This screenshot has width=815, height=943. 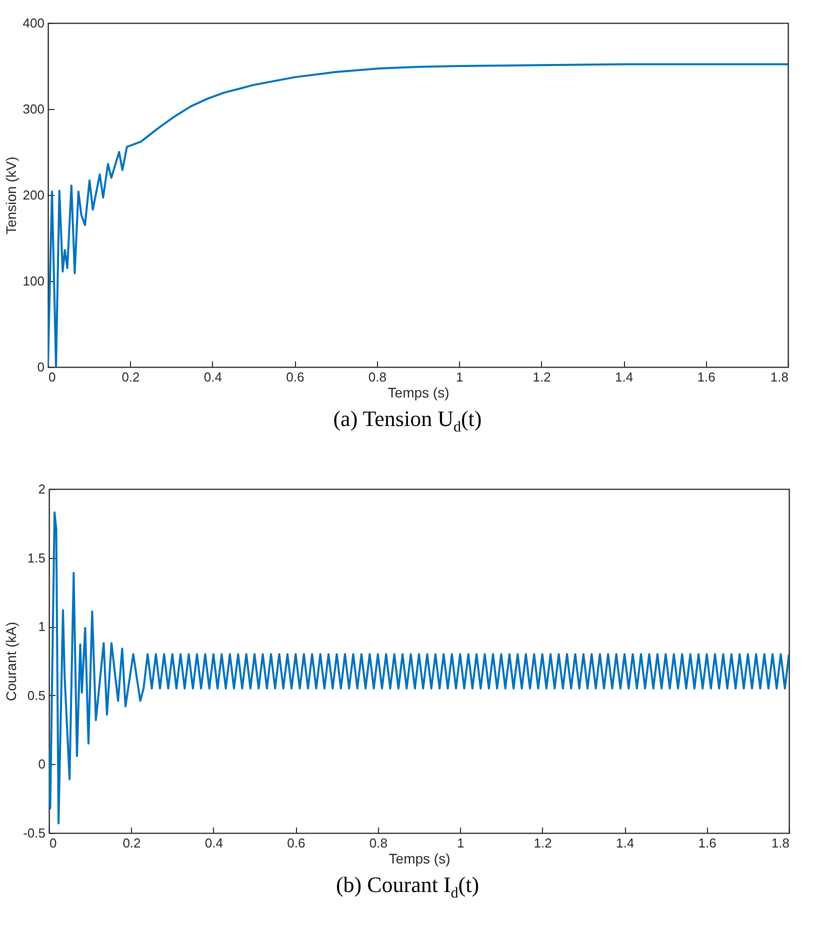 What do you see at coordinates (36, 695) in the screenshot?
I see `y-tick-label: 0.5` at bounding box center [36, 695].